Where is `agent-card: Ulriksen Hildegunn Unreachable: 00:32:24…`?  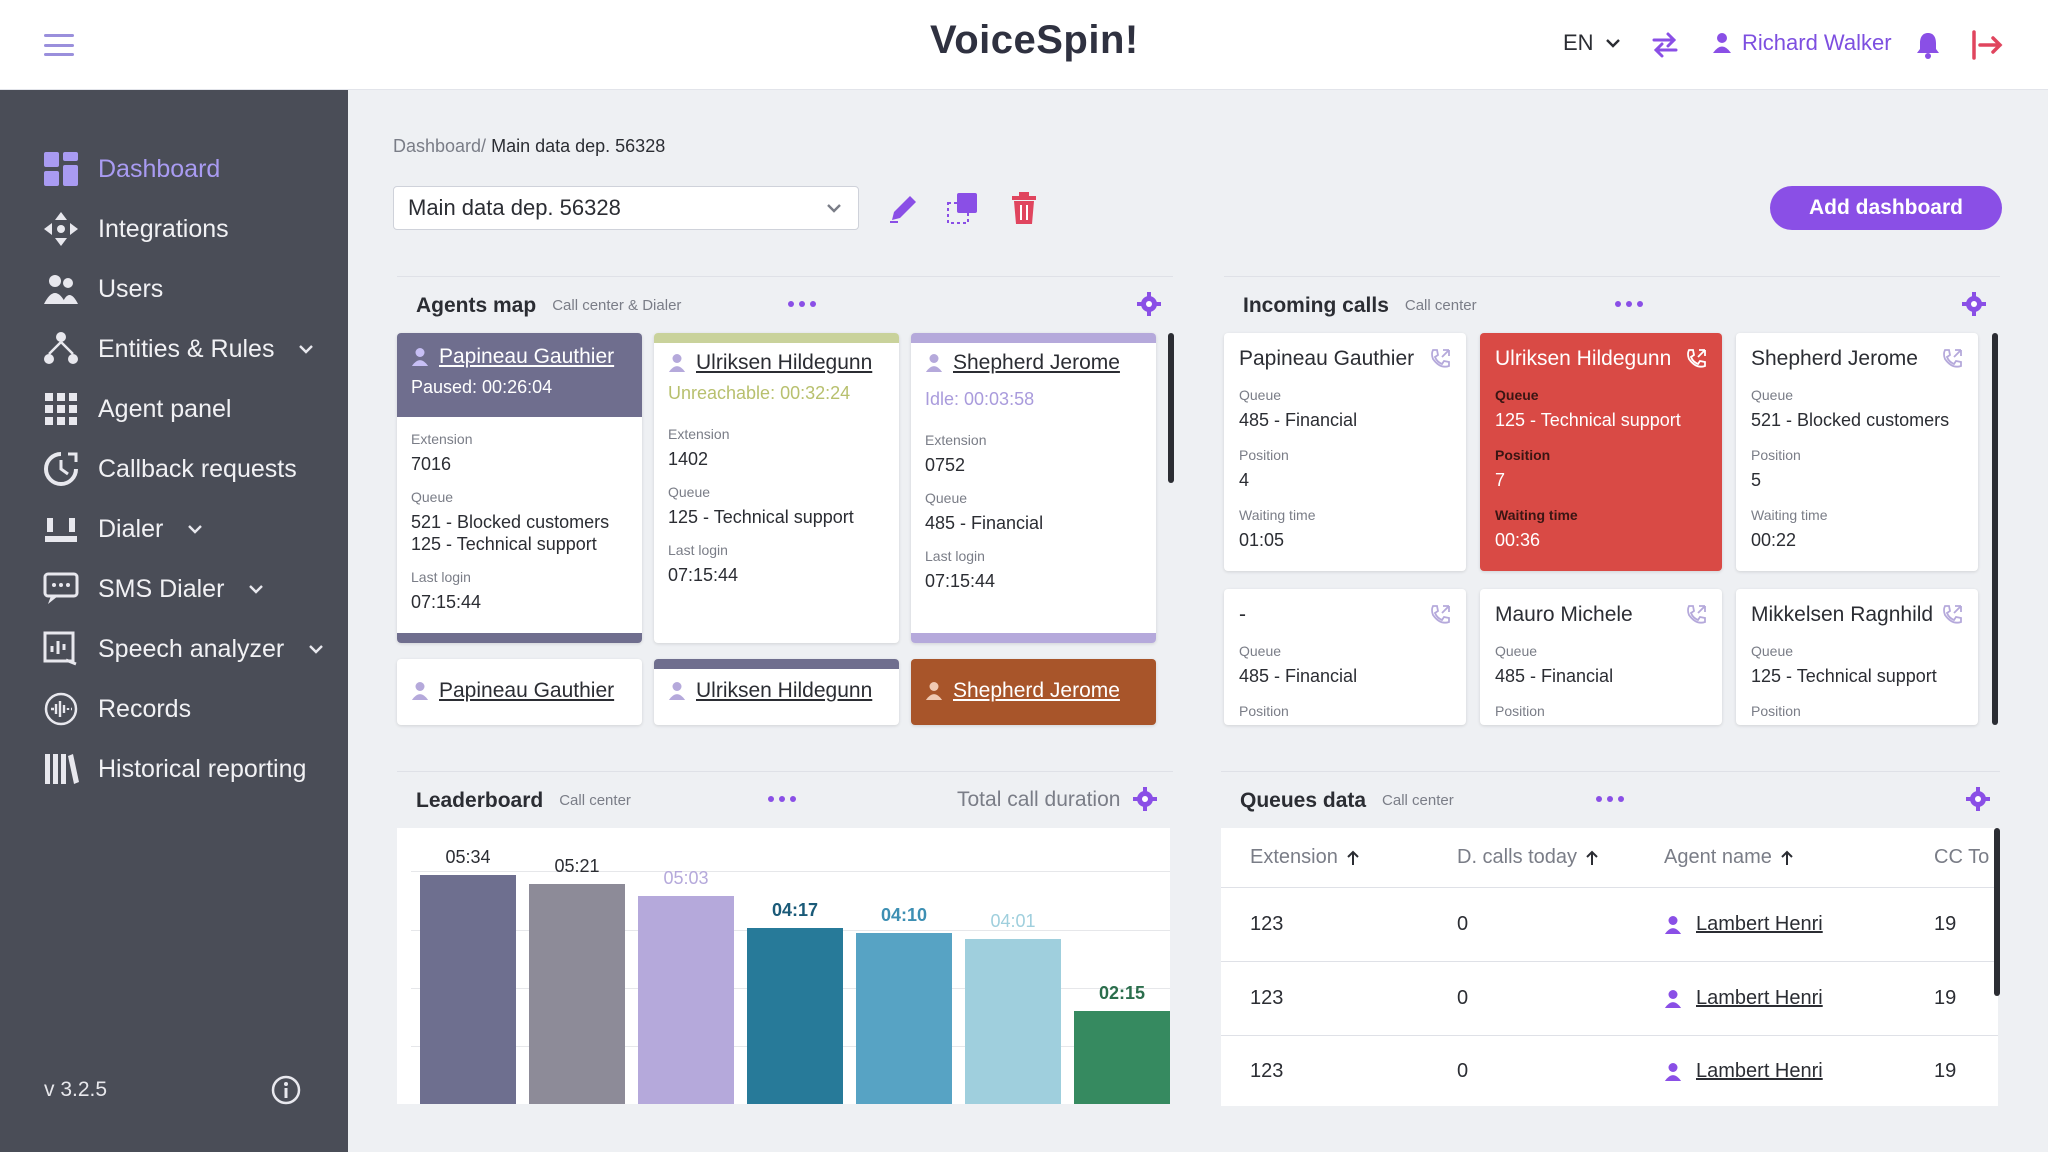 agent-card: Ulriksen Hildegunn Unreachable: 00:32:24… is located at coordinates (776, 488).